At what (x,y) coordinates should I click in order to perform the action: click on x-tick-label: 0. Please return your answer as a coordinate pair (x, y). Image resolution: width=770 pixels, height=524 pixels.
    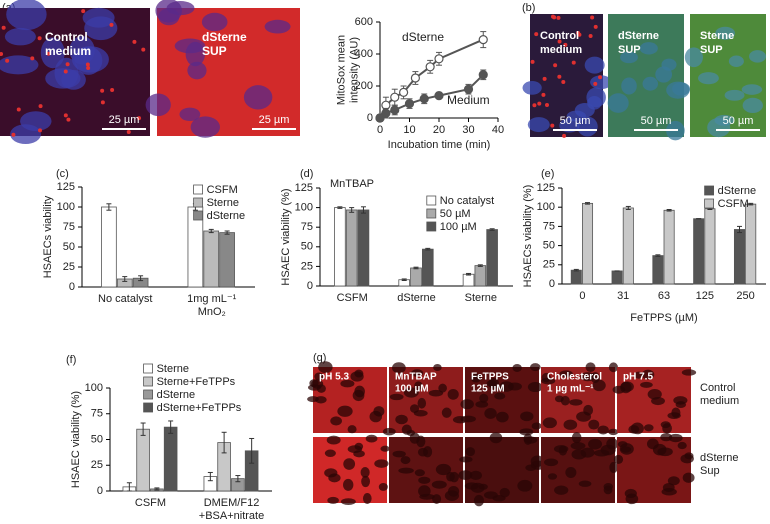
    Looking at the image, I should click on (582, 296).